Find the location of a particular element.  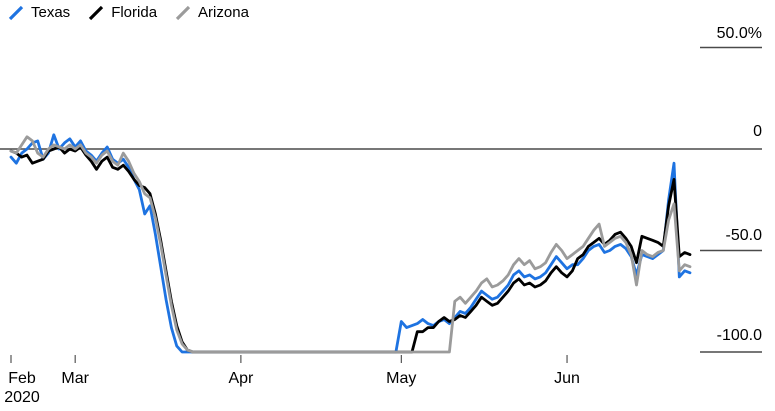

legend-item-arizona: Arizona is located at coordinates (212, 12).